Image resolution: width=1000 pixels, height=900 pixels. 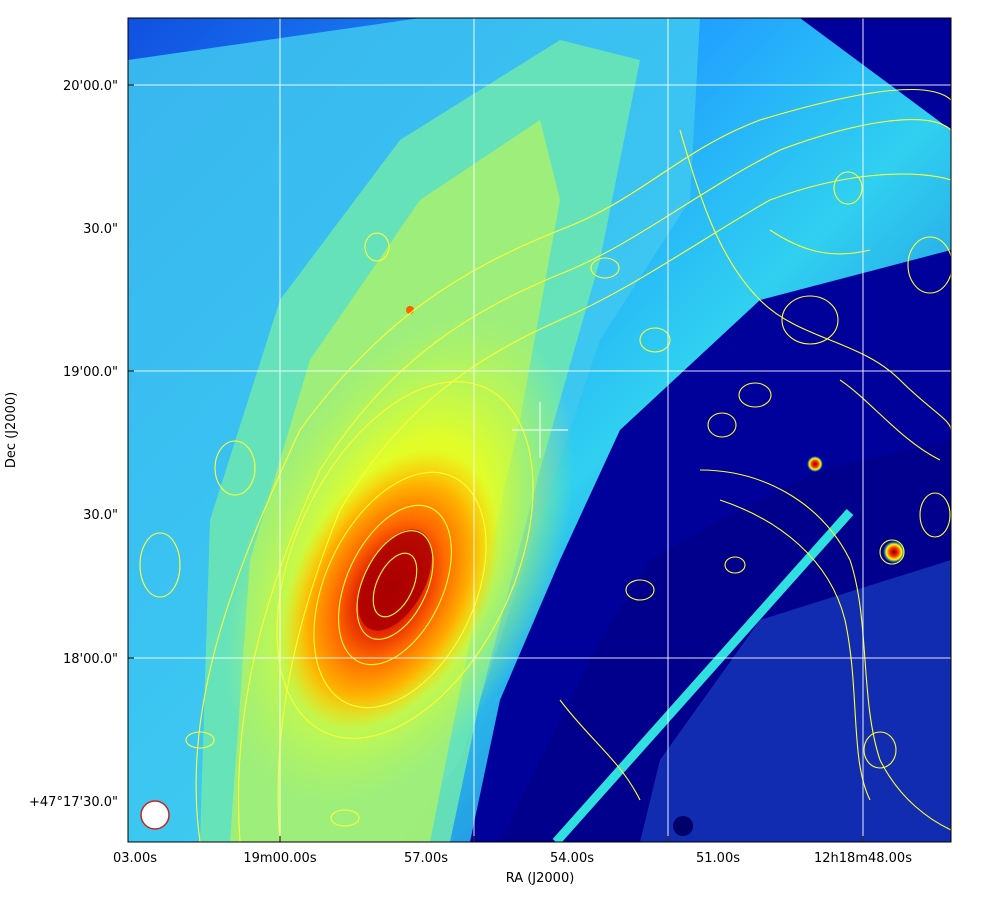 What do you see at coordinates (572, 858) in the screenshot?
I see `x-tick-label: 54.00s` at bounding box center [572, 858].